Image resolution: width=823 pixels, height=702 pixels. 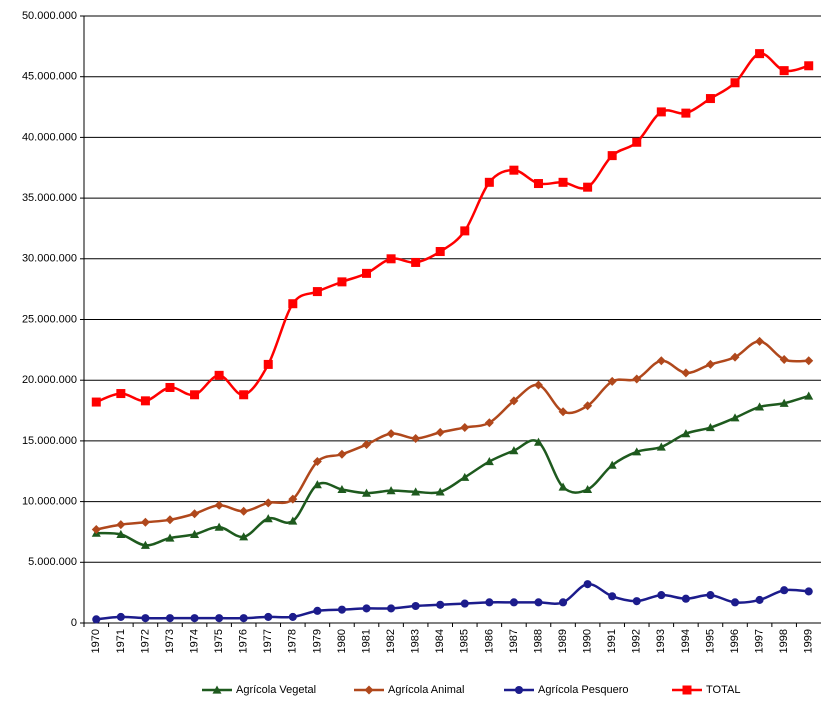 I want to click on x-tick-label: 1990, so click(x=588, y=641).